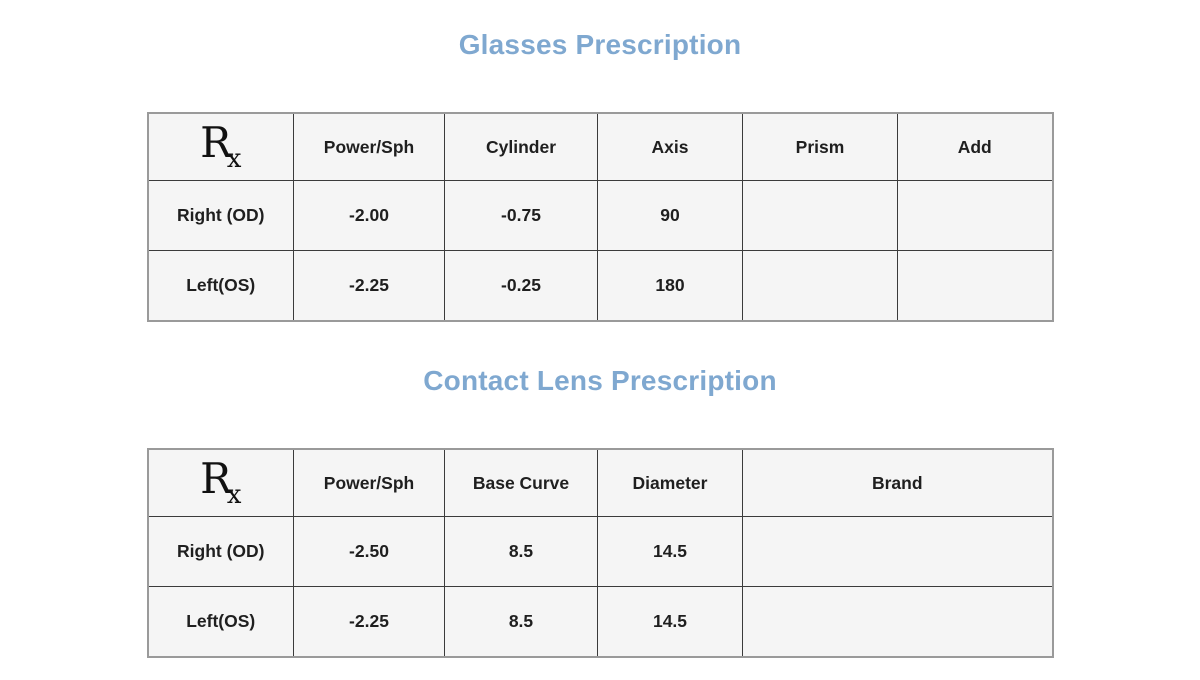  I want to click on glasses-right-add-cell, so click(975, 215).